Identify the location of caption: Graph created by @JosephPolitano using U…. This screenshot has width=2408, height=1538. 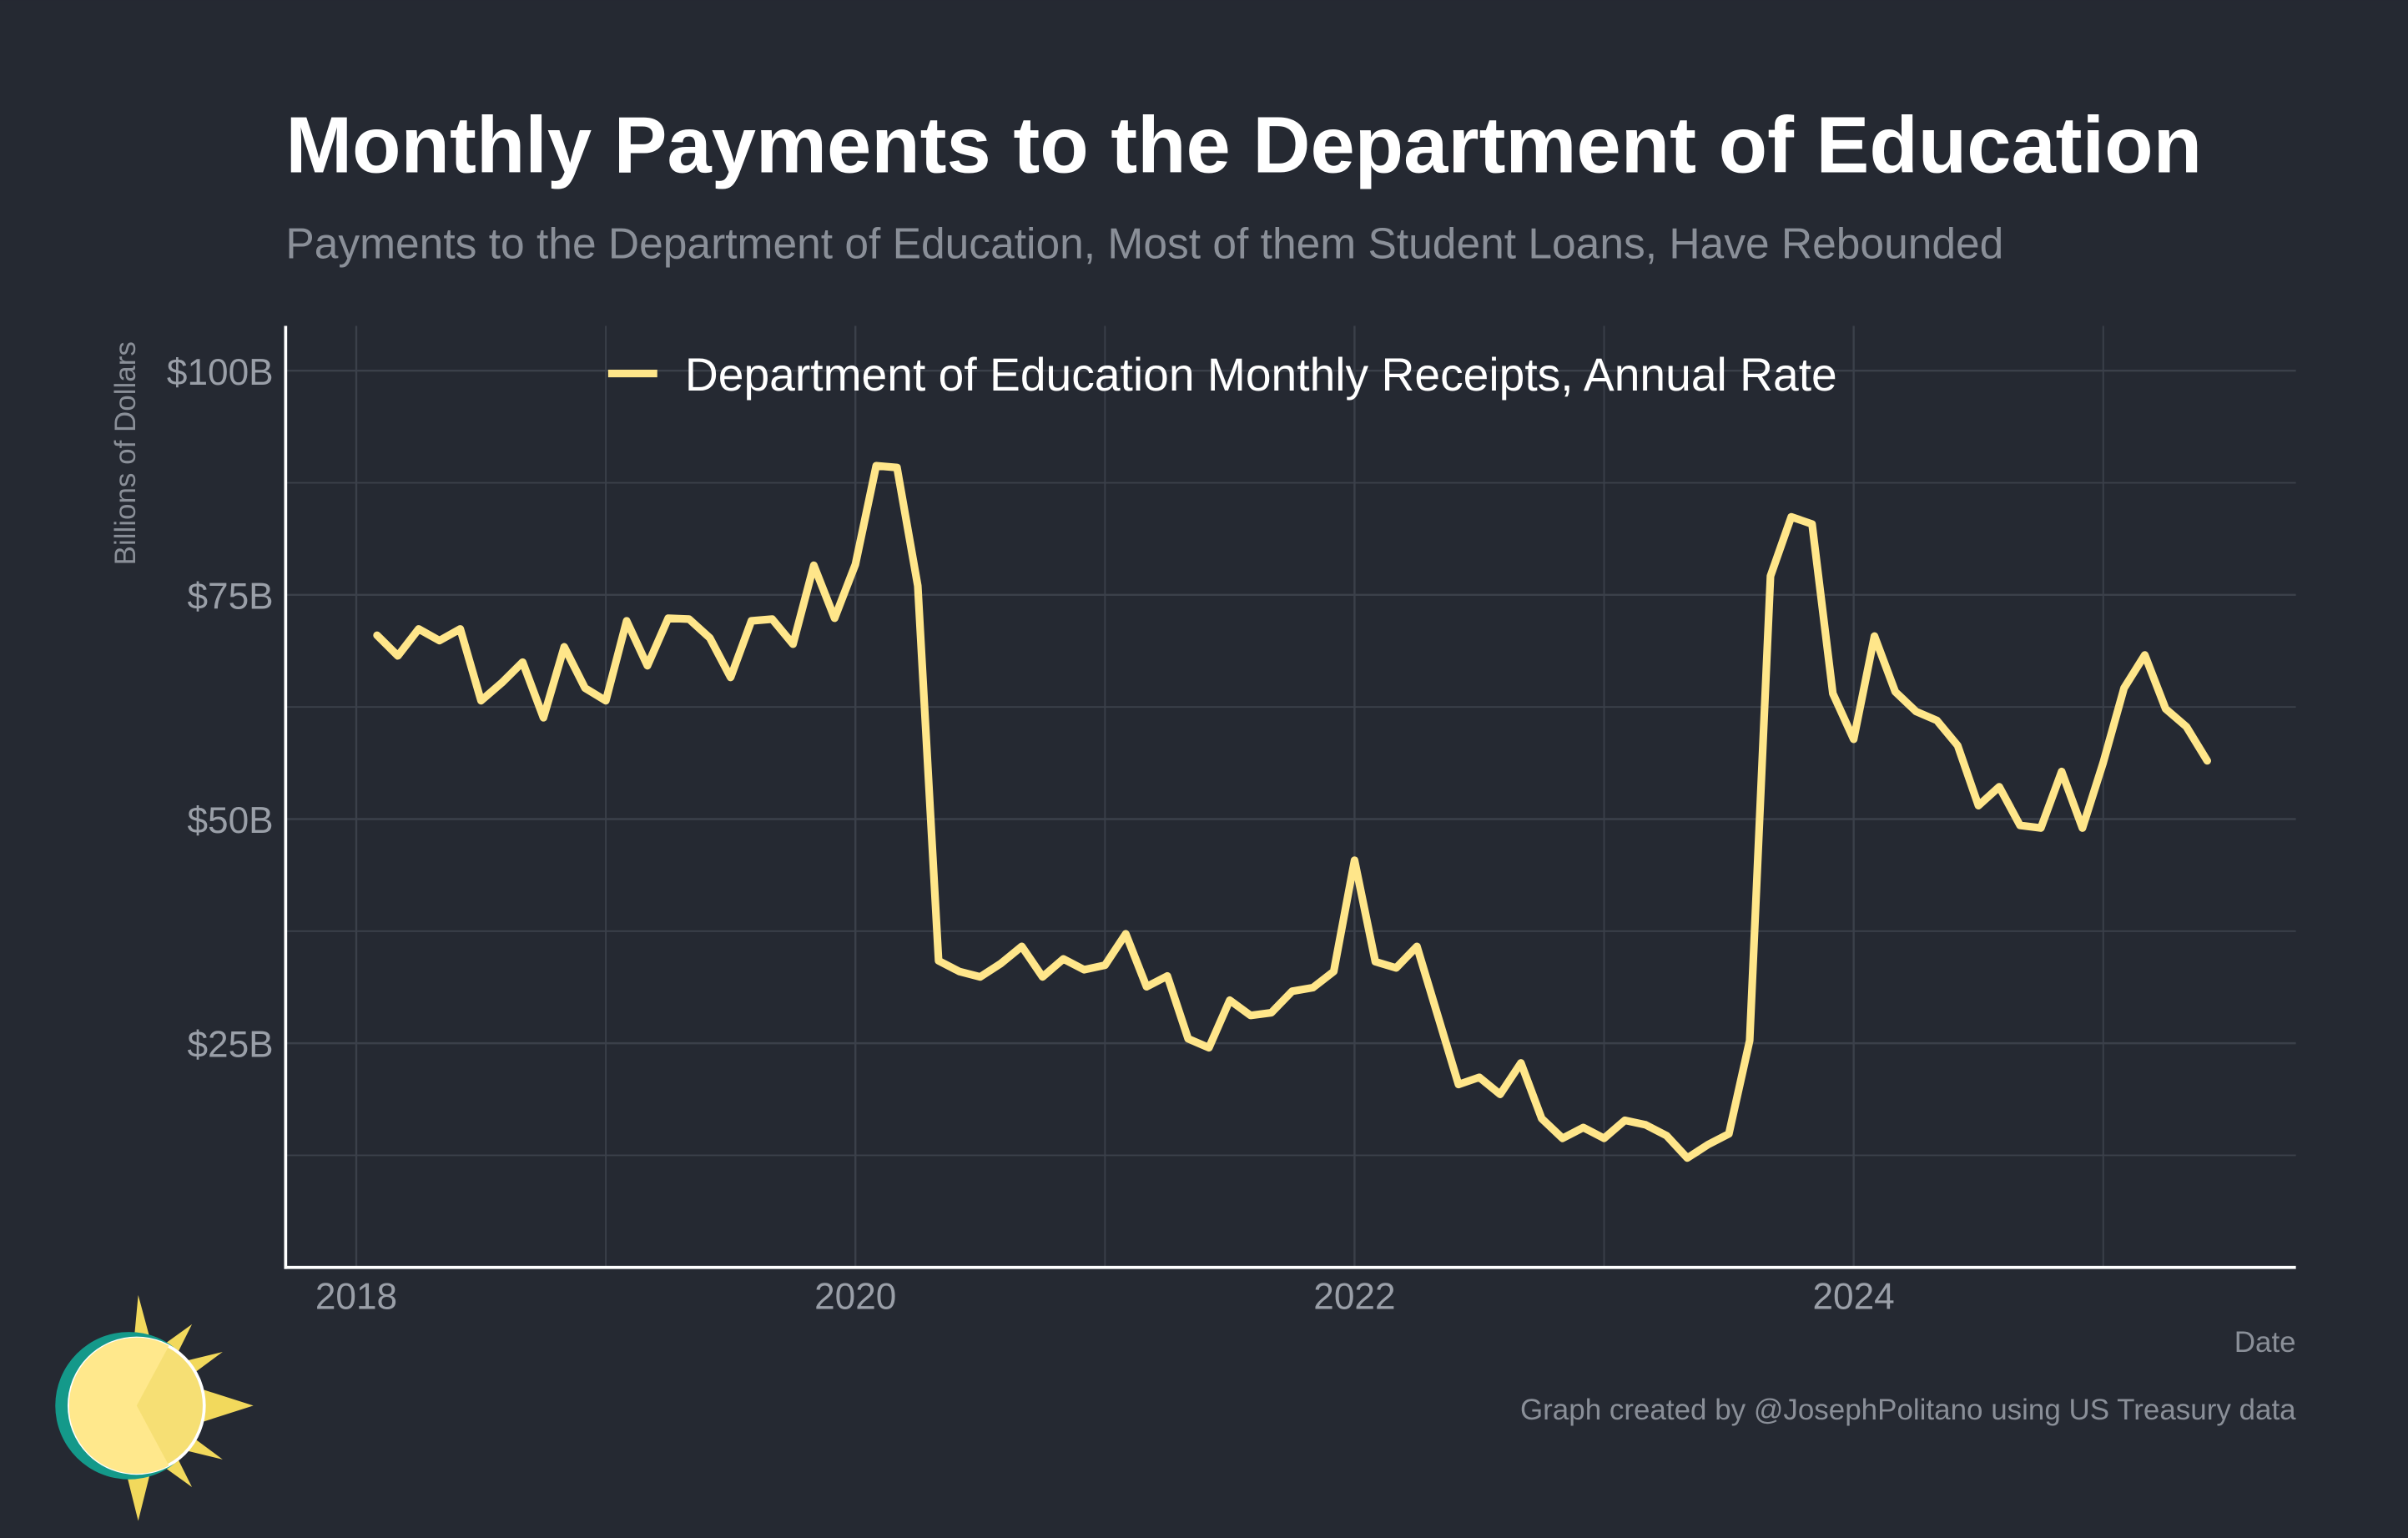
(1908, 1410).